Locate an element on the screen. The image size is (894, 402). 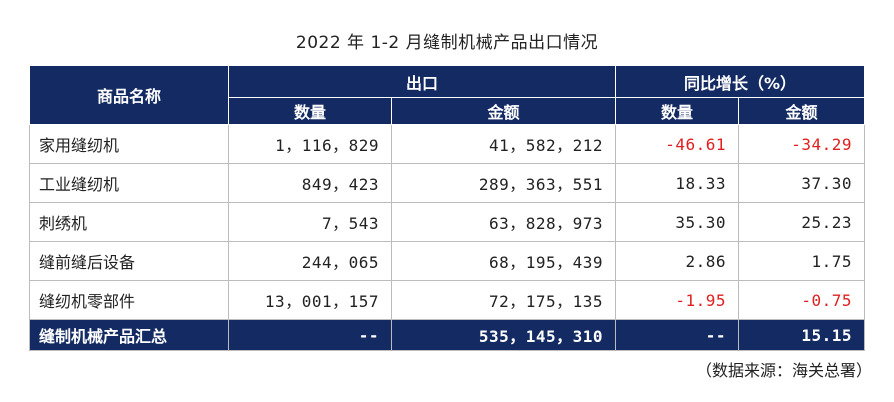
total-amount-cell: 535，145，310 is located at coordinates (503, 335).